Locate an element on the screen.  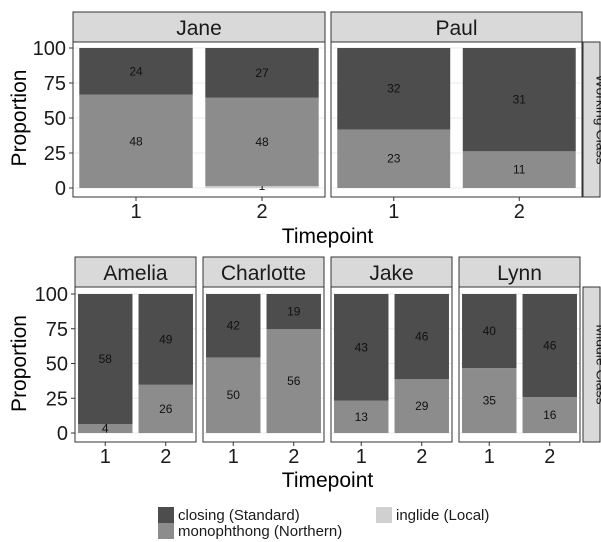
data-label-closing: 24 is located at coordinates (136, 71).